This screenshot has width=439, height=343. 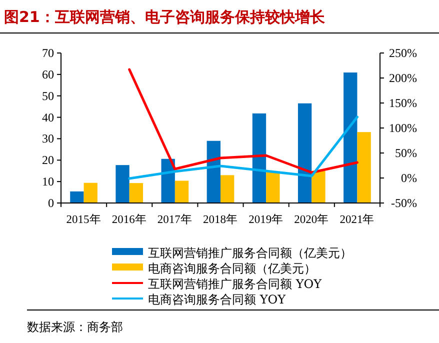 I want to click on legend-label: 互联网营销推广服务合同额 YOY, so click(x=235, y=284).